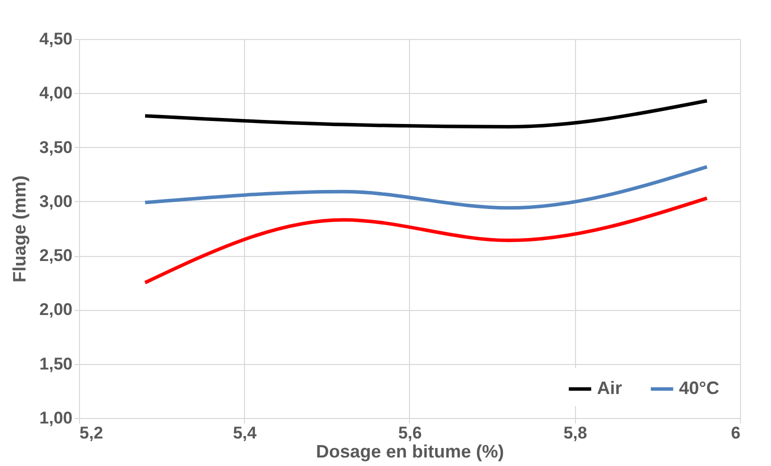 This screenshot has height=466, width=771. Describe the element at coordinates (410, 433) in the screenshot. I see `x-tick-label: 5,6` at that location.